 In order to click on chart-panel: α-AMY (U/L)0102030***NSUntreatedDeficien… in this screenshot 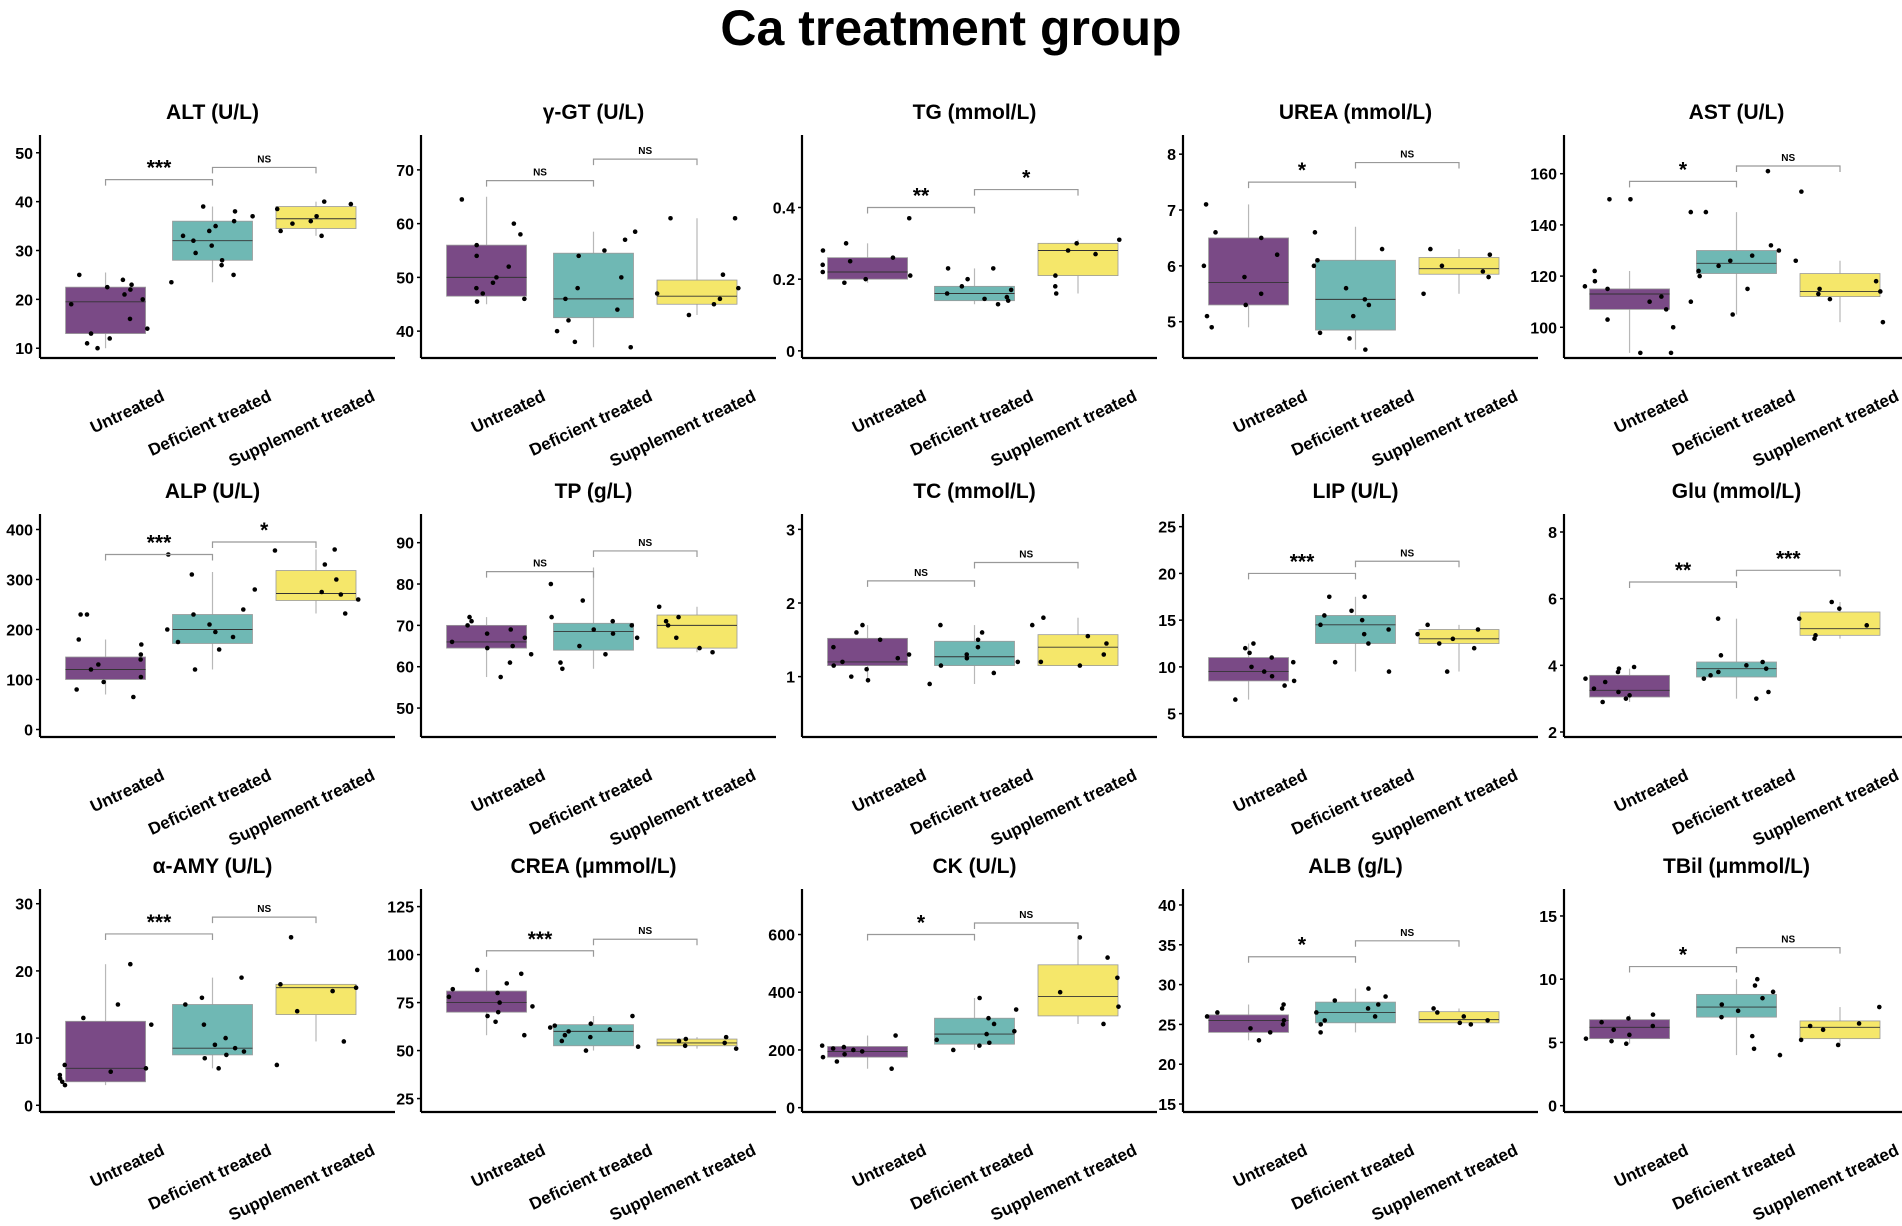, I will do `click(205, 1040)`.